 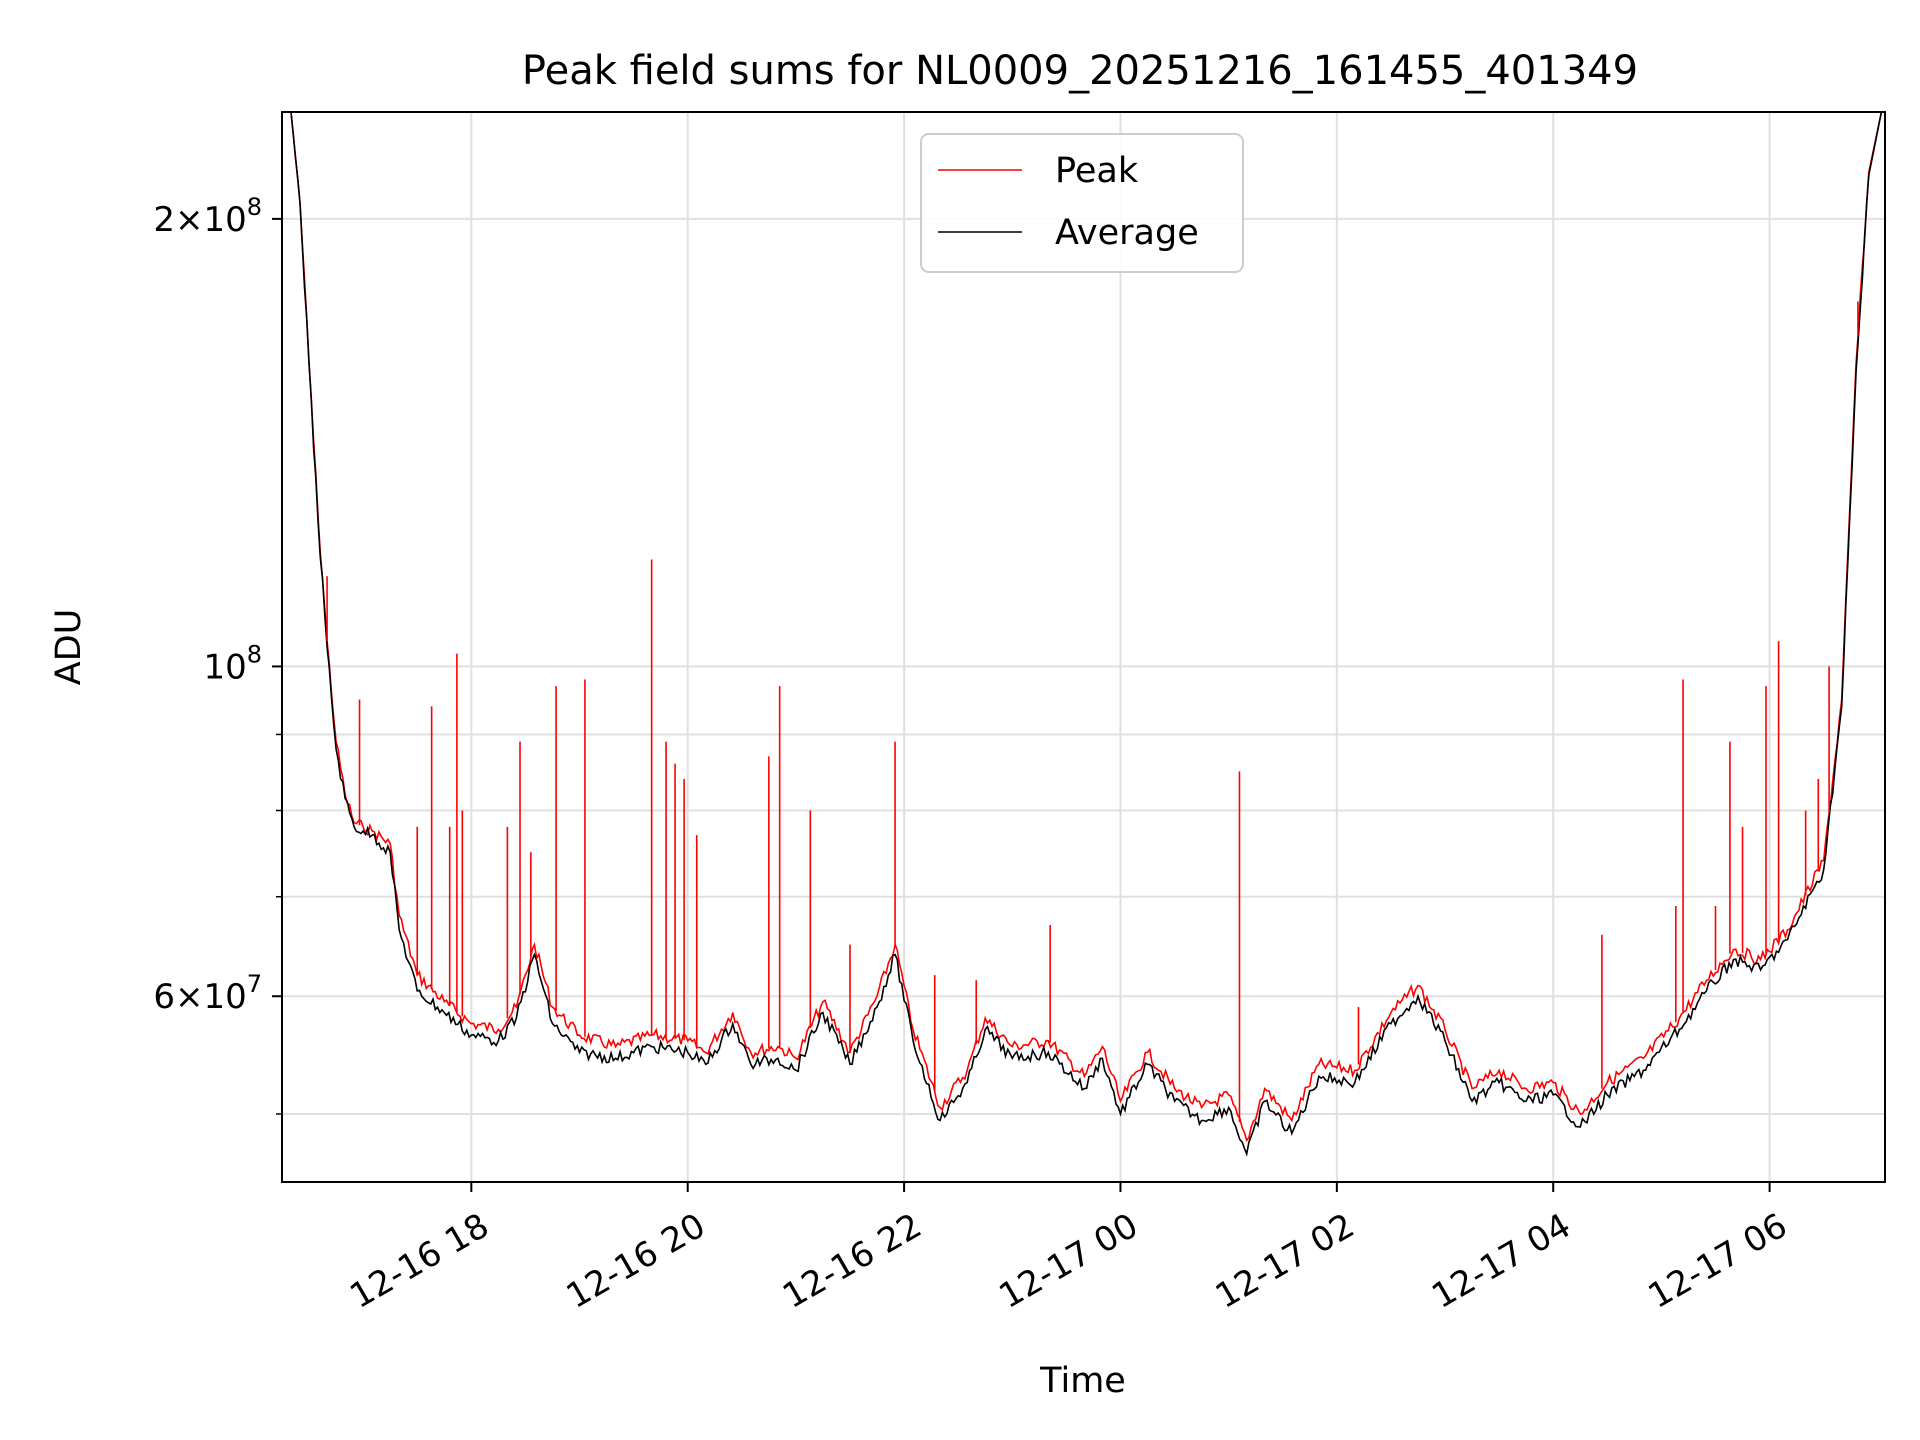 What do you see at coordinates (207, 216) in the screenshot?
I see `y-tick-label: 2×108` at bounding box center [207, 216].